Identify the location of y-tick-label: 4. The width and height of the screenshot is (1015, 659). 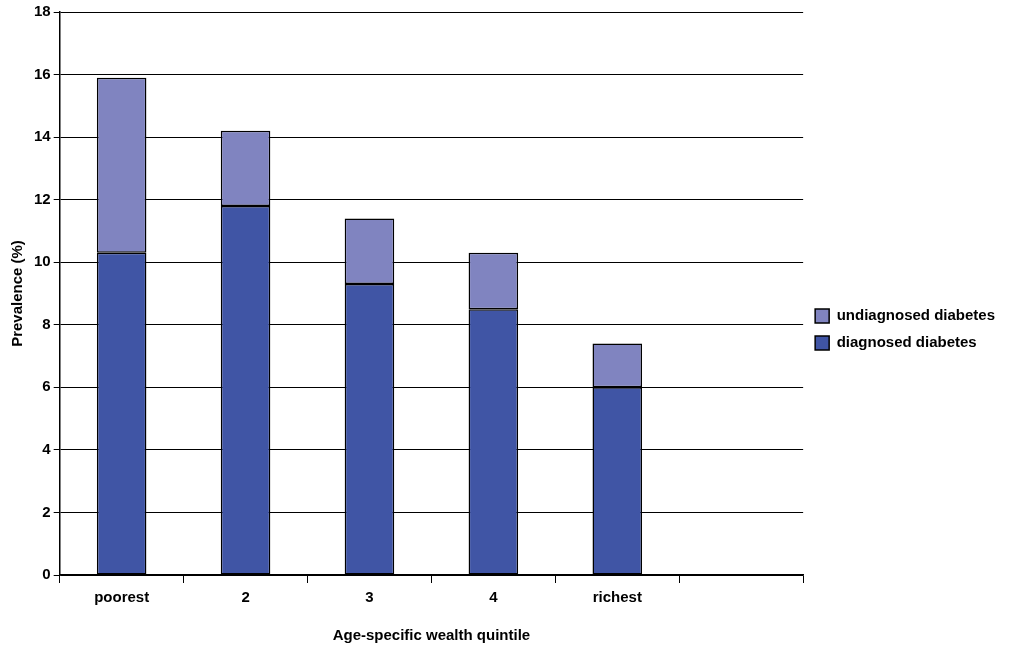
(47, 449).